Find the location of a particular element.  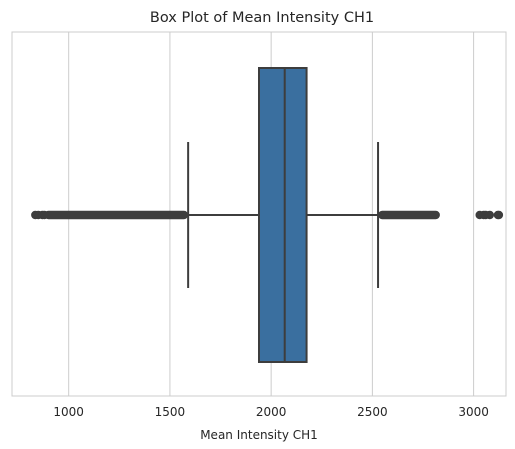

iqr-box is located at coordinates (283, 215).